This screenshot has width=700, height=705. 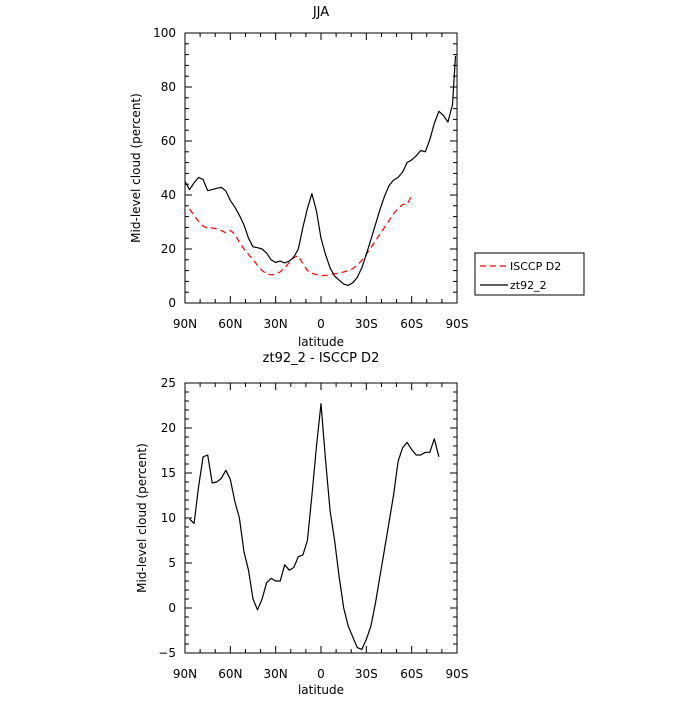 I want to click on y-tick-label: 40, so click(x=168, y=195).